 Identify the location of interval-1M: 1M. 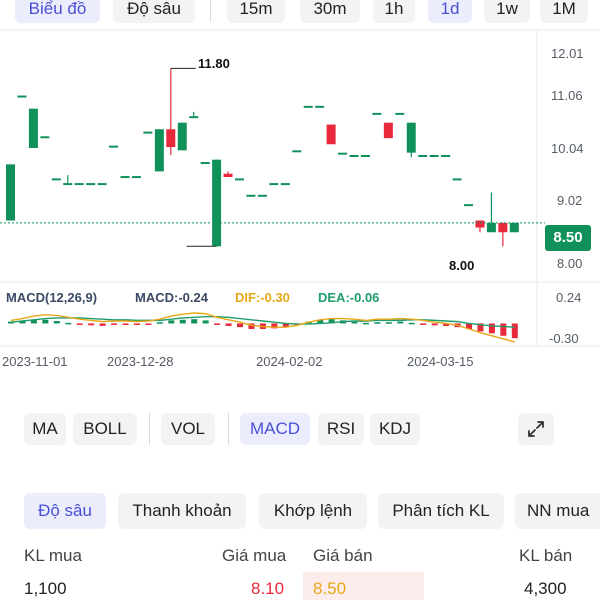
(564, 11).